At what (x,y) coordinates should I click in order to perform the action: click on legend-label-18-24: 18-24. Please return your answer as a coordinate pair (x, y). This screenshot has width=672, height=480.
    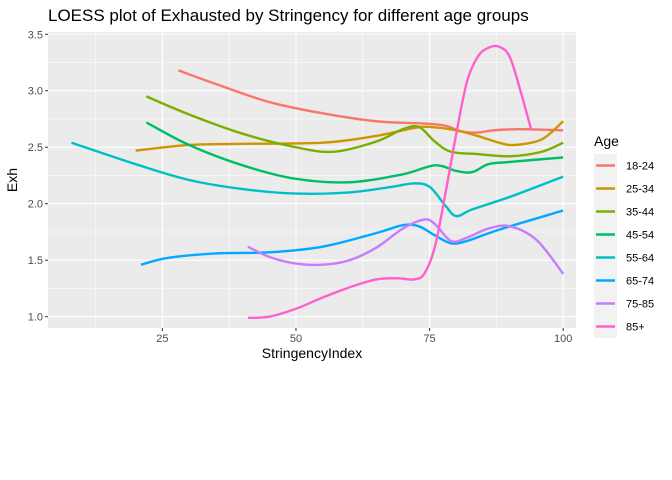
    Looking at the image, I should click on (640, 167).